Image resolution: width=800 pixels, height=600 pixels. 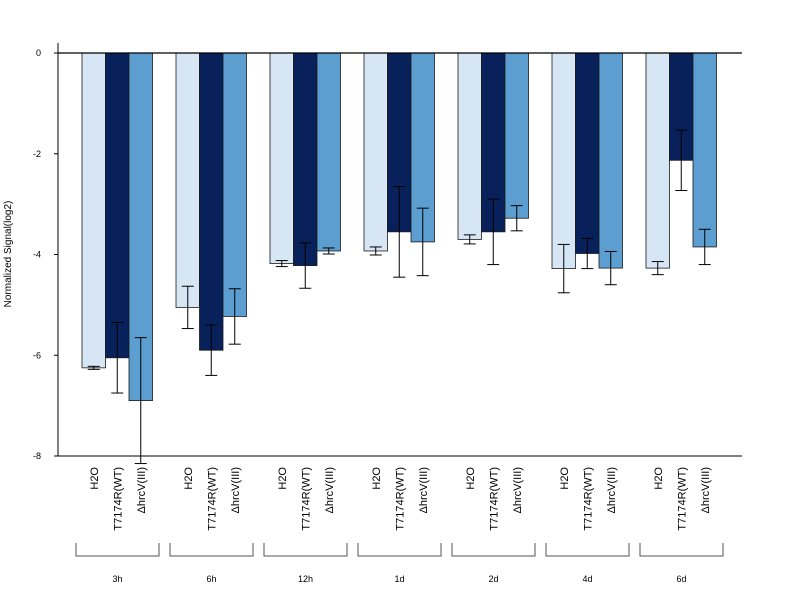 What do you see at coordinates (493, 579) in the screenshot?
I see `group-label: 2d` at bounding box center [493, 579].